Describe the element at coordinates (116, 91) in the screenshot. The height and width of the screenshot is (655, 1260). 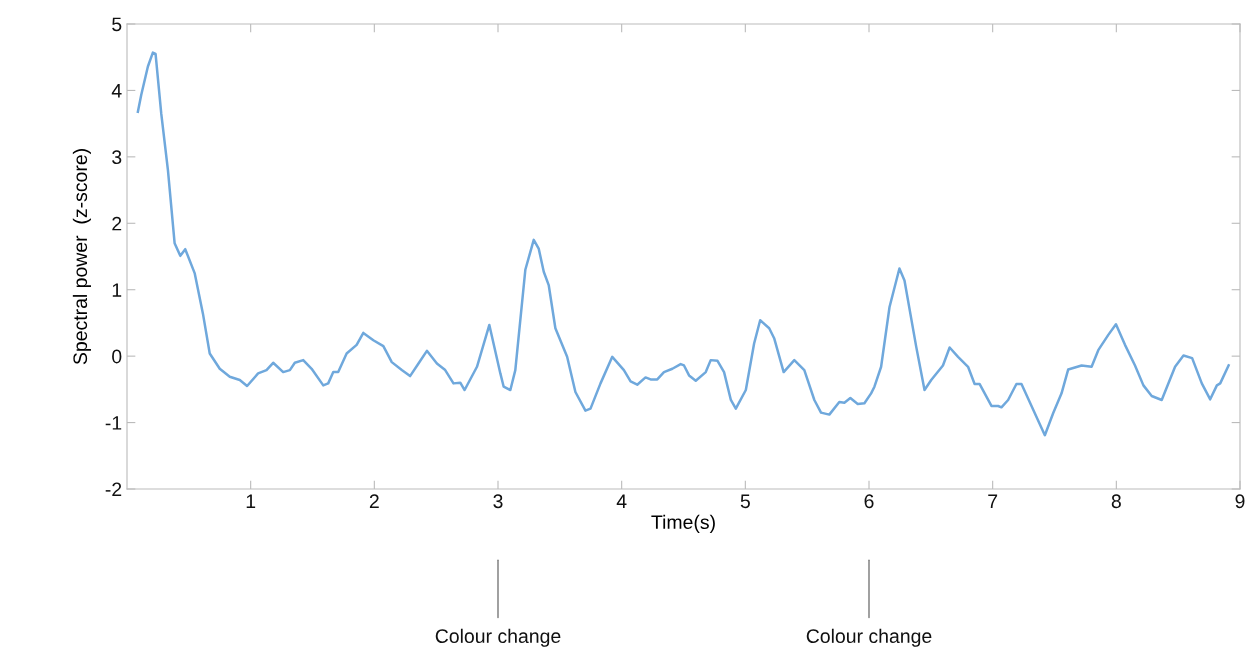
I see `y-tick-label: 4` at that location.